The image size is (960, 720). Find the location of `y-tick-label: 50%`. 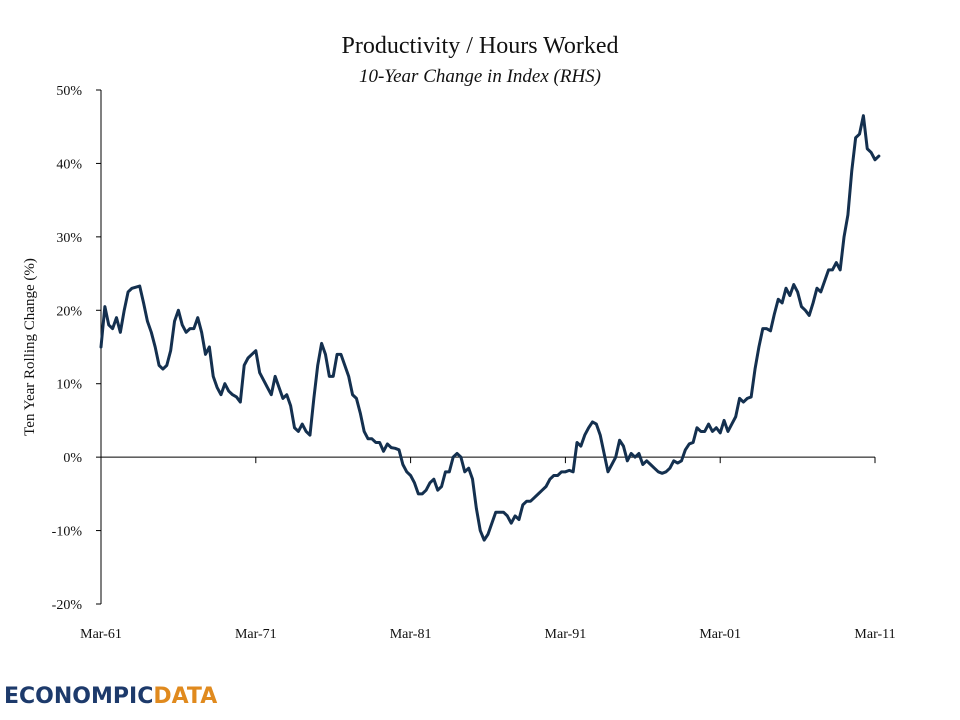

y-tick-label: 50% is located at coordinates (69, 91).